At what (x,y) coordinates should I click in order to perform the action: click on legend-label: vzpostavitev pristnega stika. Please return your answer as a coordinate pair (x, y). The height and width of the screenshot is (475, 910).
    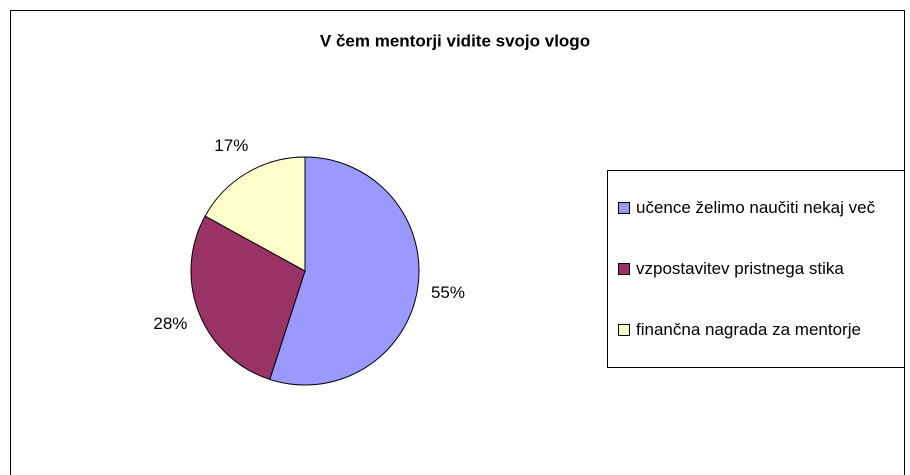
    Looking at the image, I should click on (740, 268).